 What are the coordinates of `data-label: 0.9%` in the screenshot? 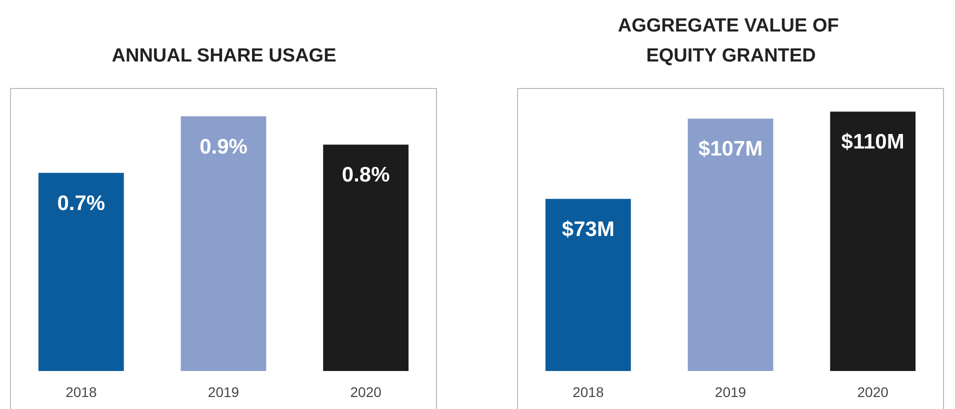 It's located at (224, 146).